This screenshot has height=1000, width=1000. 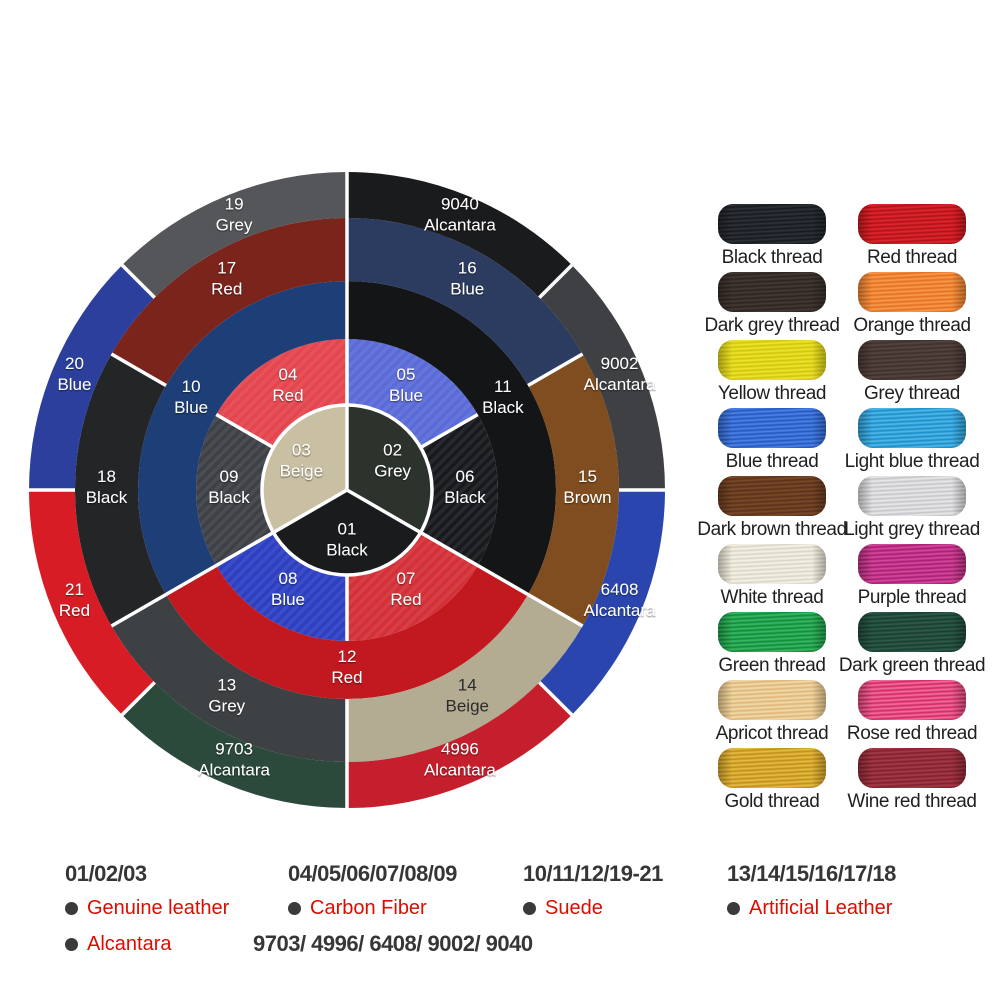 I want to click on thread-option: Red thread, so click(x=912, y=238).